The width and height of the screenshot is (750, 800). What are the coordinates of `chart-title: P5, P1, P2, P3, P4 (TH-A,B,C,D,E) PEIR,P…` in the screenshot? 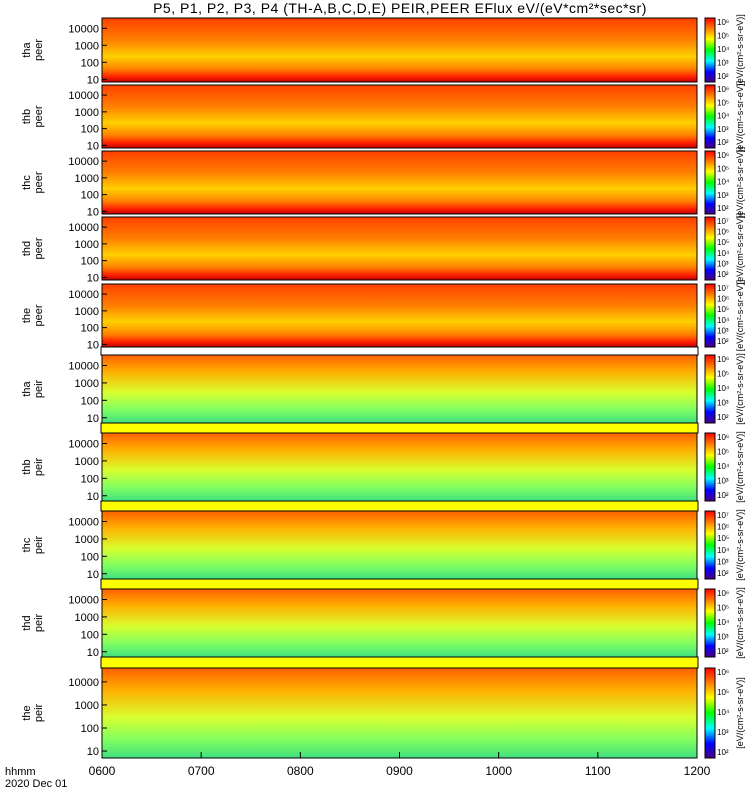 It's located at (400, 8).